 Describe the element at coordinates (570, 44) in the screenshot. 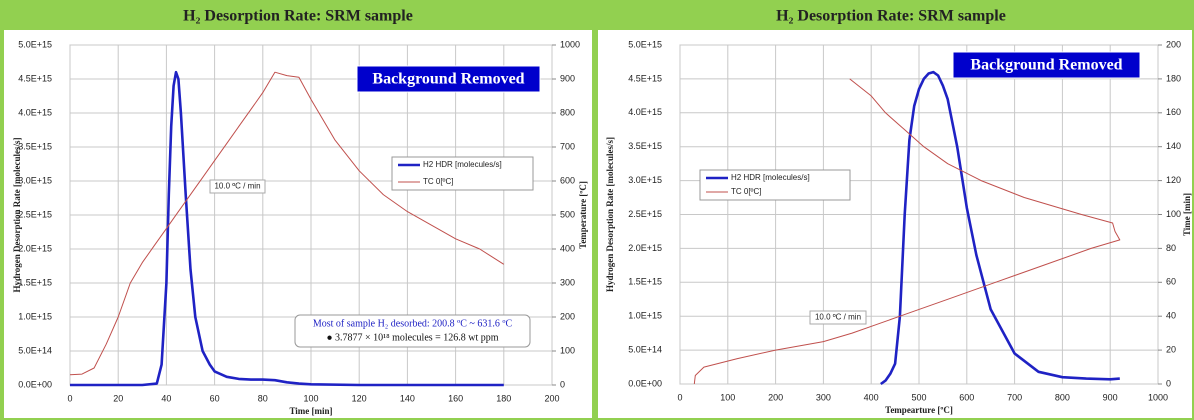

I see `y2-tick-label: 1000` at that location.